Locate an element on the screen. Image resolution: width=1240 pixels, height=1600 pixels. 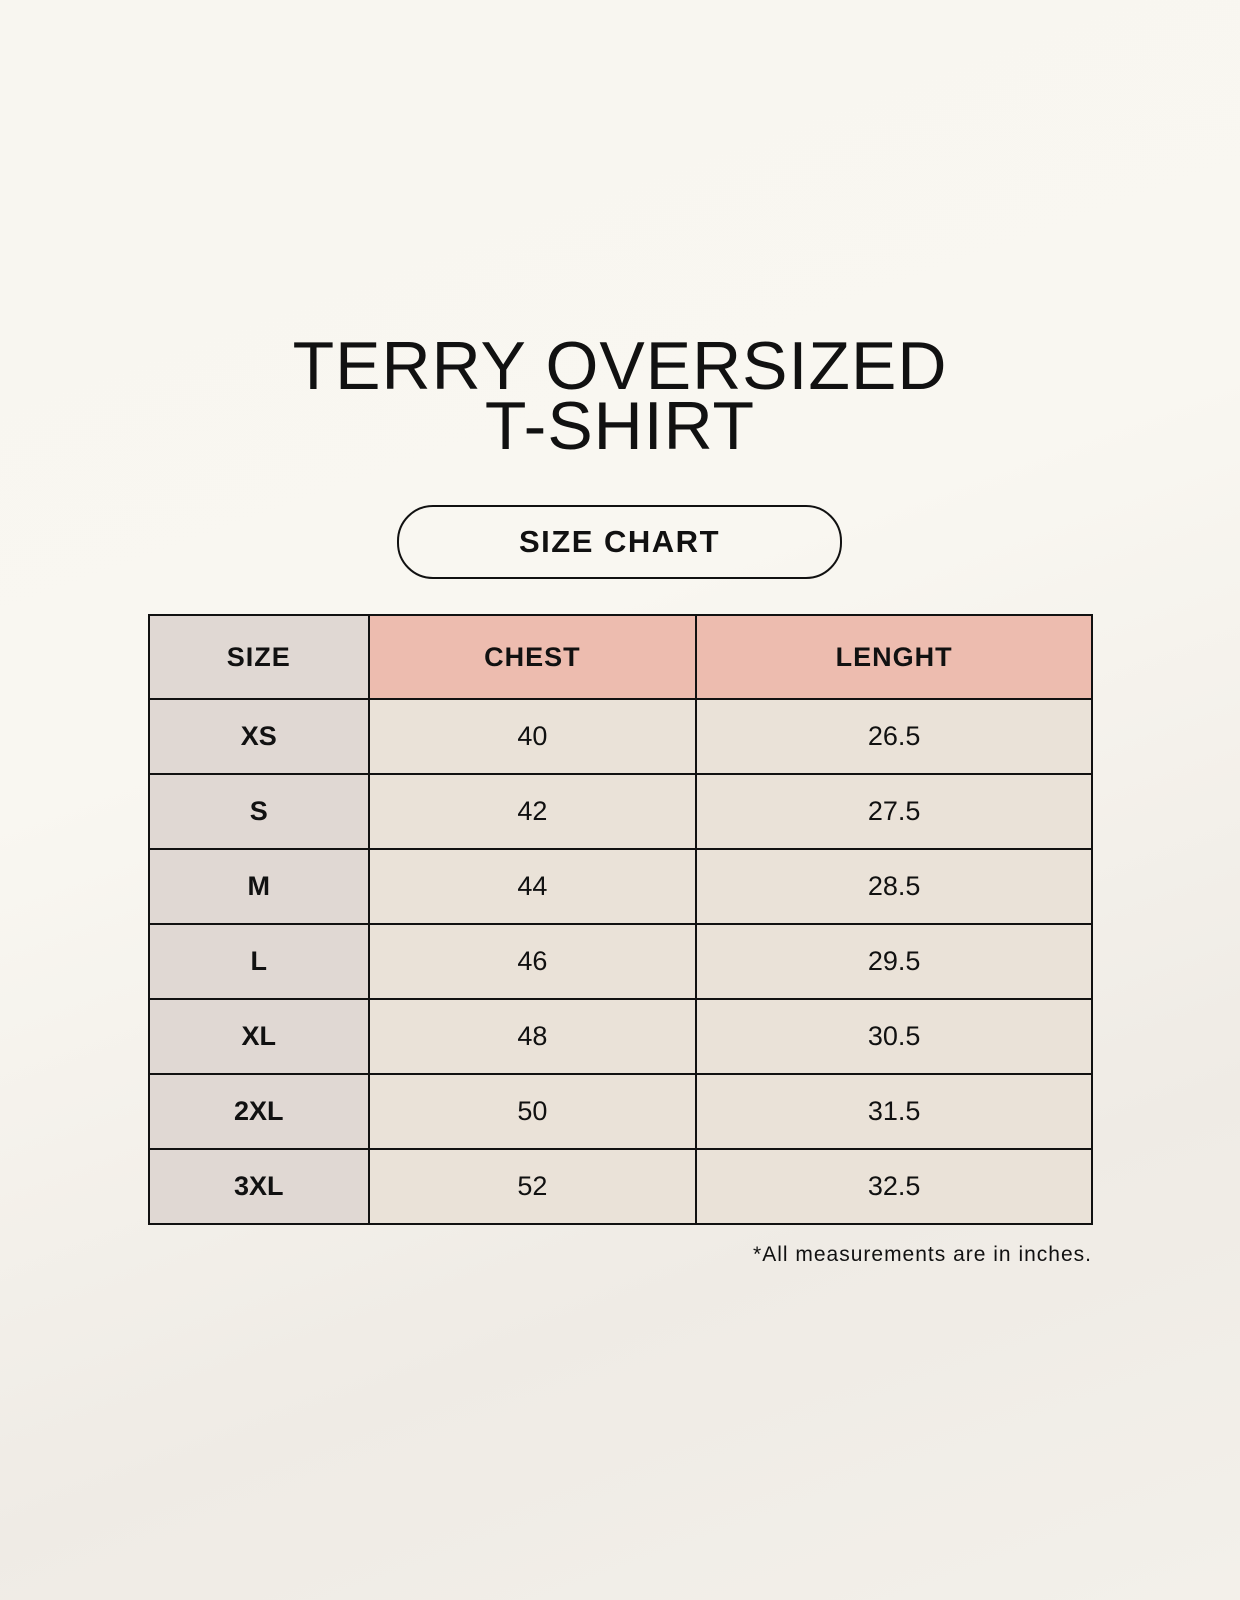
header-size: SIZE is located at coordinates (259, 657).